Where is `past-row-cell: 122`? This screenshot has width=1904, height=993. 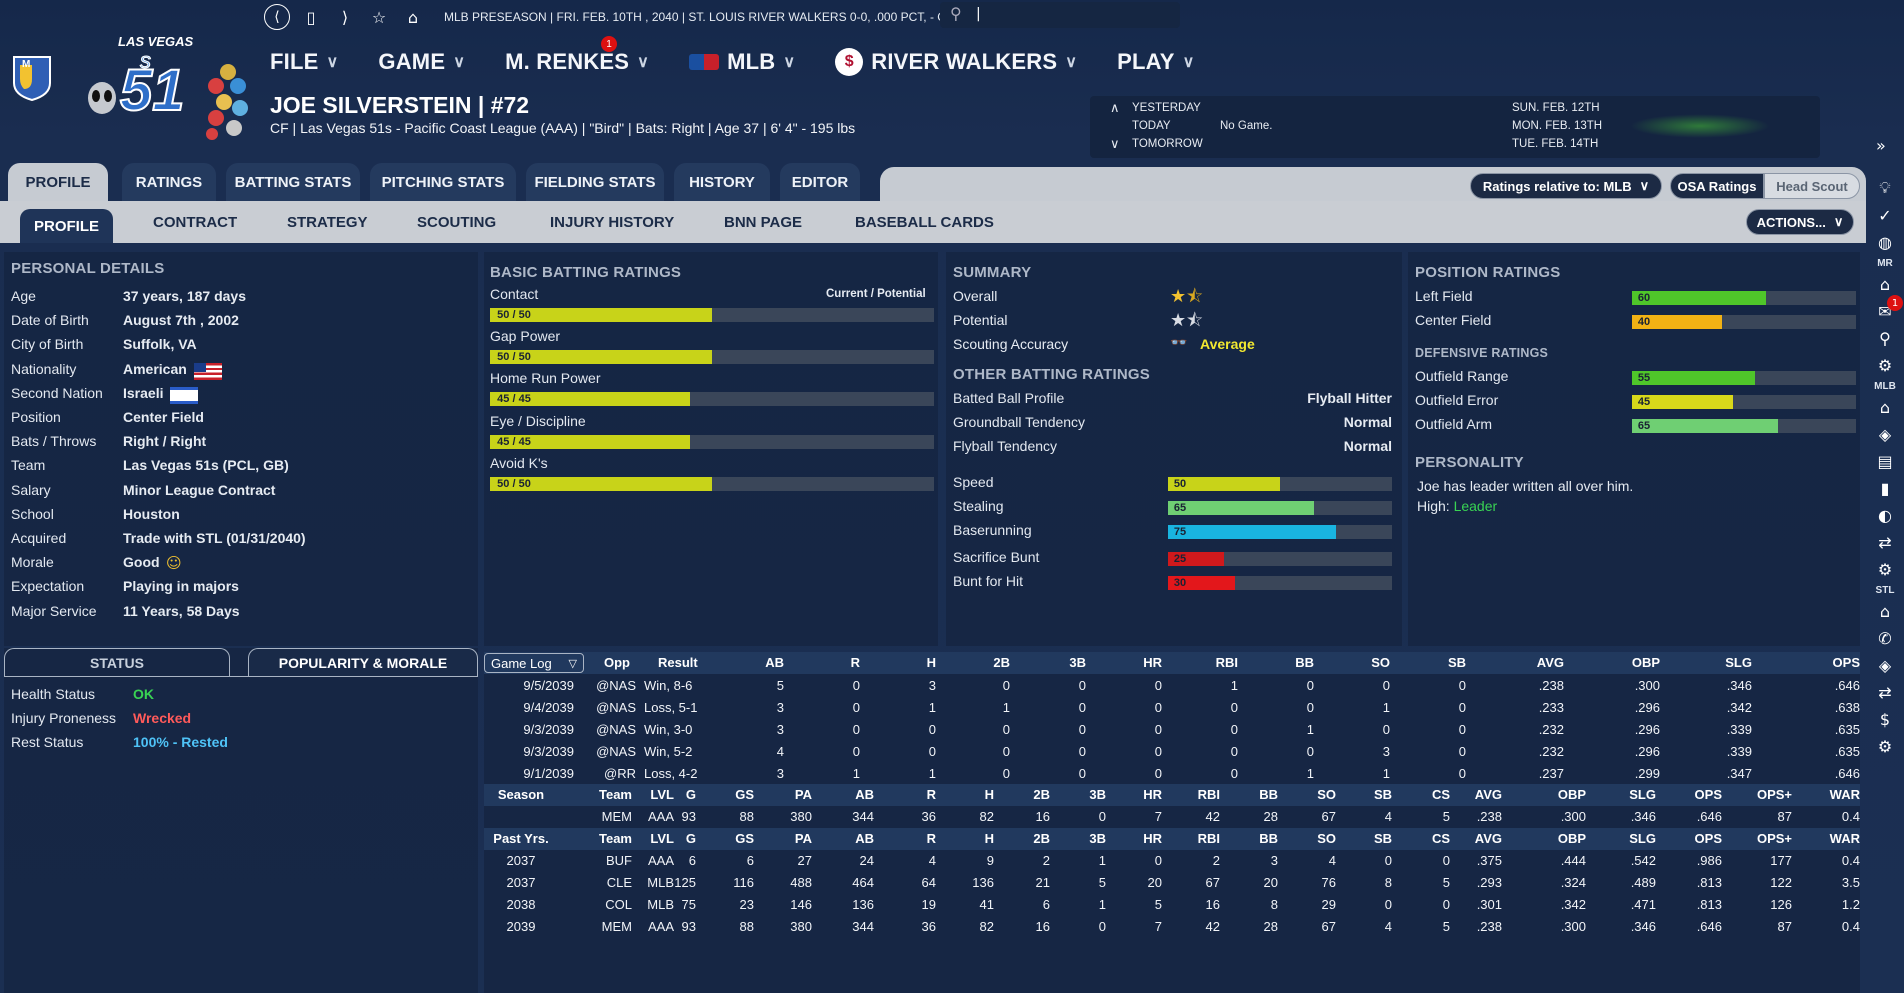
past-row-cell: 122 is located at coordinates (1781, 882).